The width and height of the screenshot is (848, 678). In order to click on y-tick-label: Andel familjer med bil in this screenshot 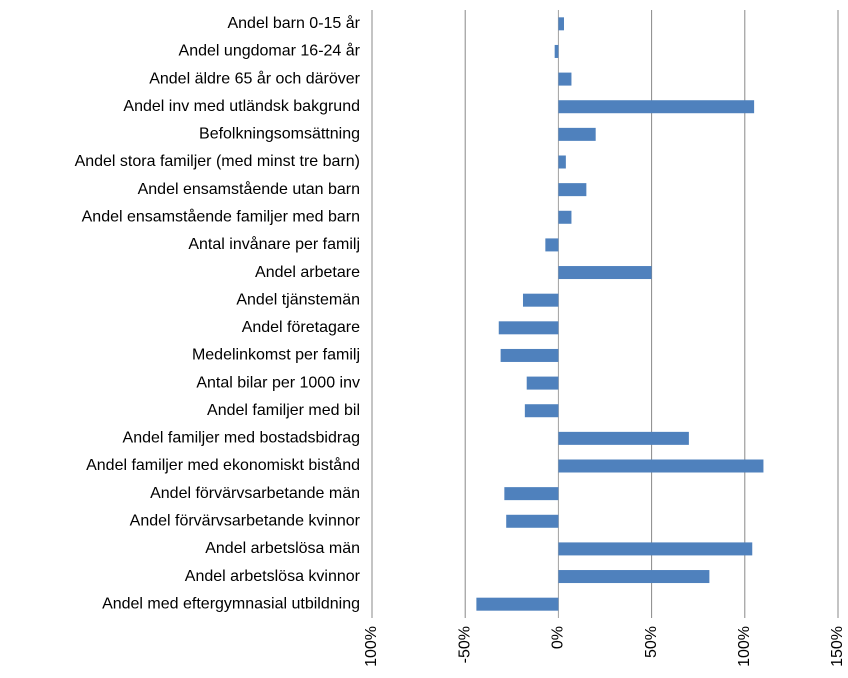, I will do `click(283, 410)`.